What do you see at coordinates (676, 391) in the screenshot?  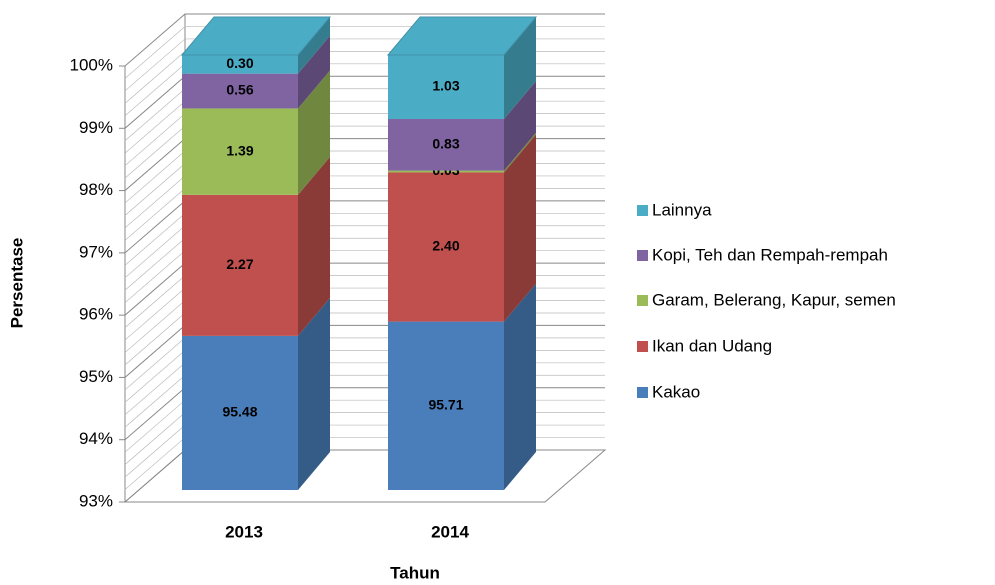 I see `legend-label: Kakao` at bounding box center [676, 391].